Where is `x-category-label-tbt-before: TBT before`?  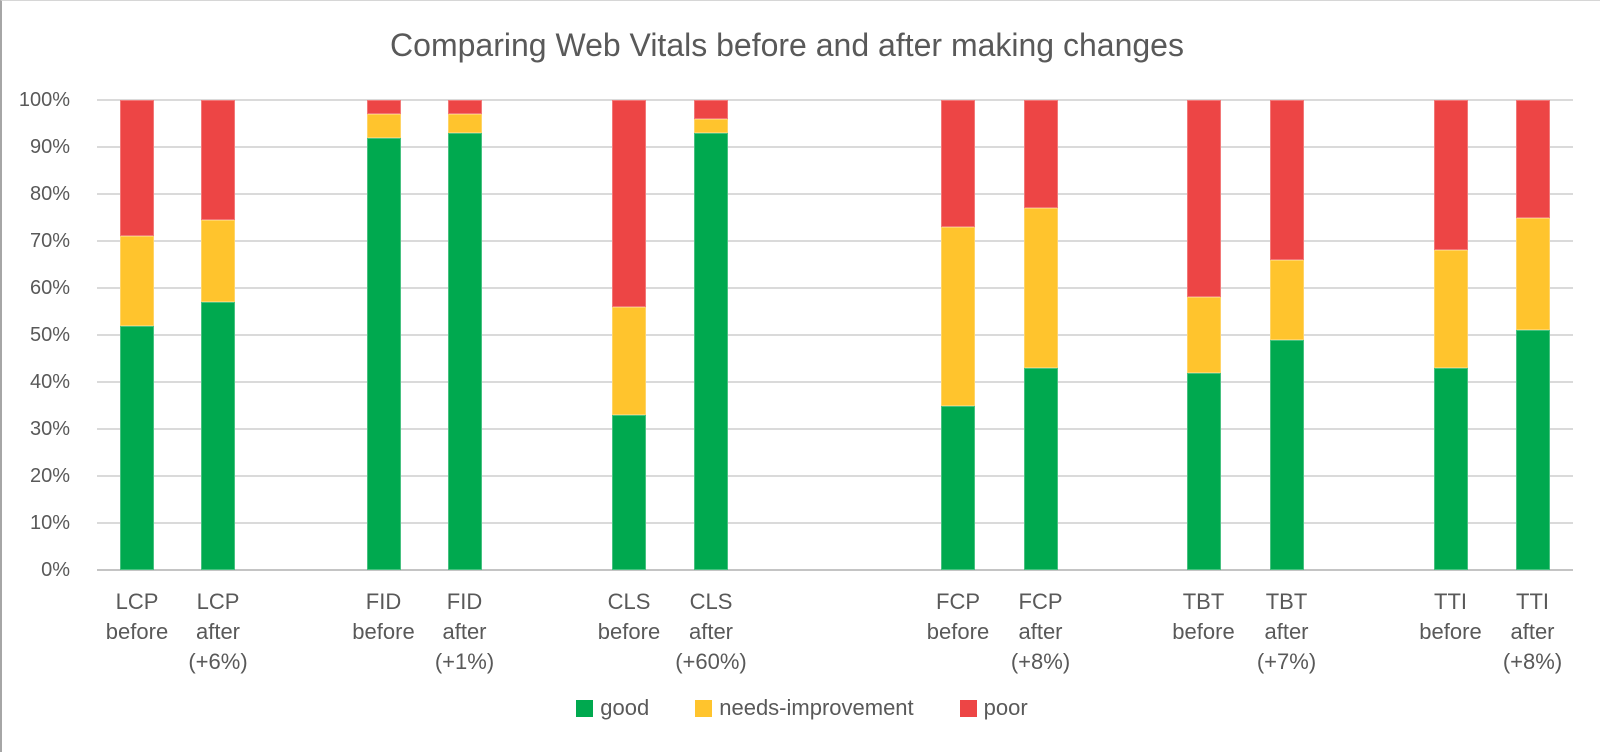 x-category-label-tbt-before: TBT before is located at coordinates (1203, 616).